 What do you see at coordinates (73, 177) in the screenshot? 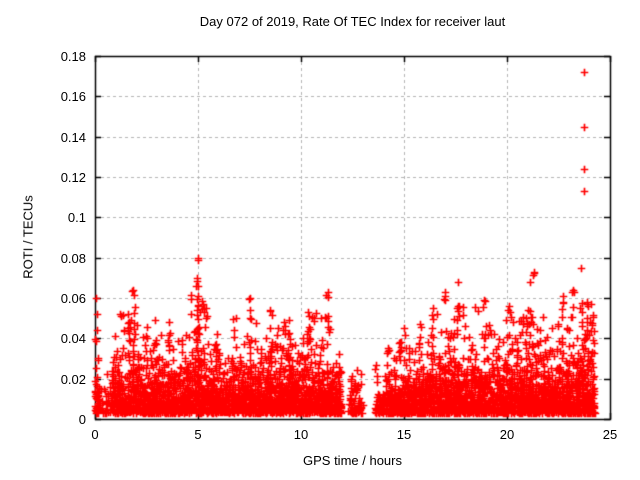
I see `y-tick-label: 0.12` at bounding box center [73, 177].